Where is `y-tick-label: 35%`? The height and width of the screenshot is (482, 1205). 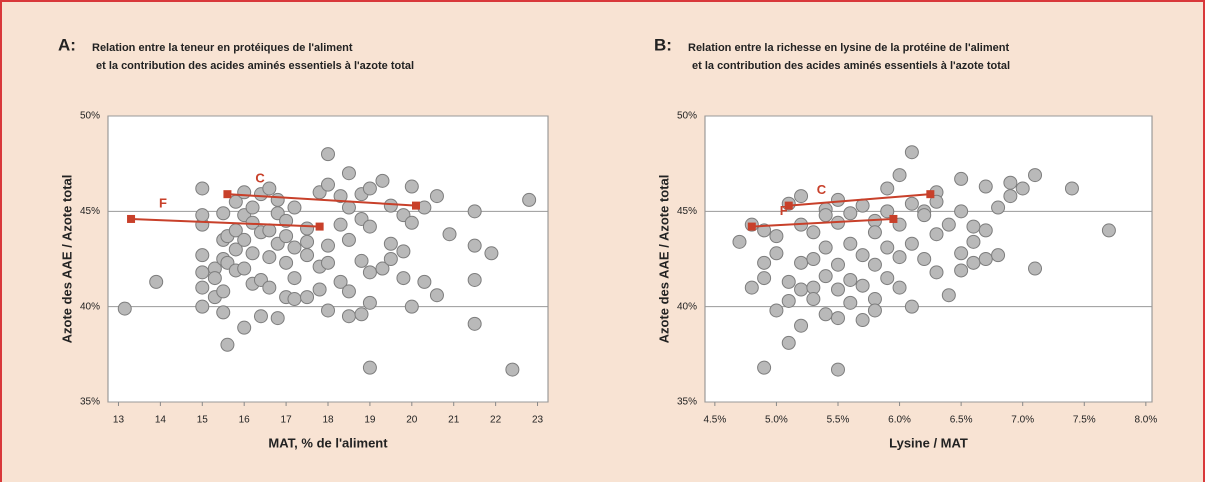 y-tick-label: 35% is located at coordinates (90, 402).